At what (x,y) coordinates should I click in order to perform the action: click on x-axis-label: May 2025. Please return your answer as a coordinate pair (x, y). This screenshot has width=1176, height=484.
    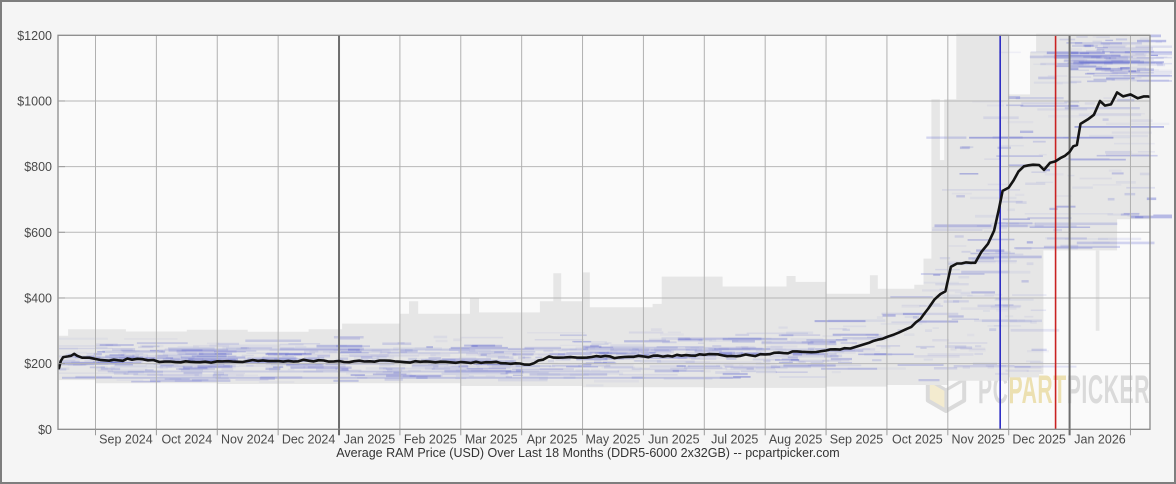
    Looking at the image, I should click on (613, 440).